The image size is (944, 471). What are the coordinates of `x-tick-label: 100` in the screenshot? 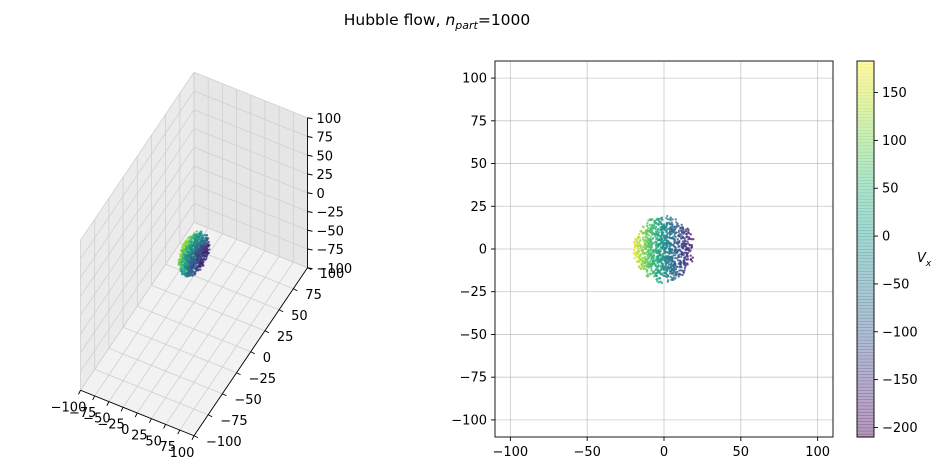 It's located at (817, 452).